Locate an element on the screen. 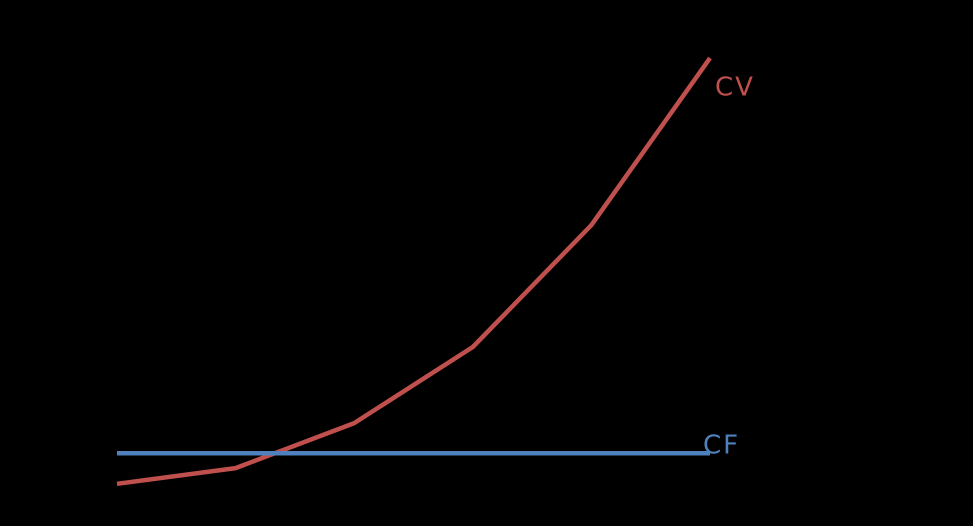 The width and height of the screenshot is (973, 526). series-label: CV is located at coordinates (735, 88).